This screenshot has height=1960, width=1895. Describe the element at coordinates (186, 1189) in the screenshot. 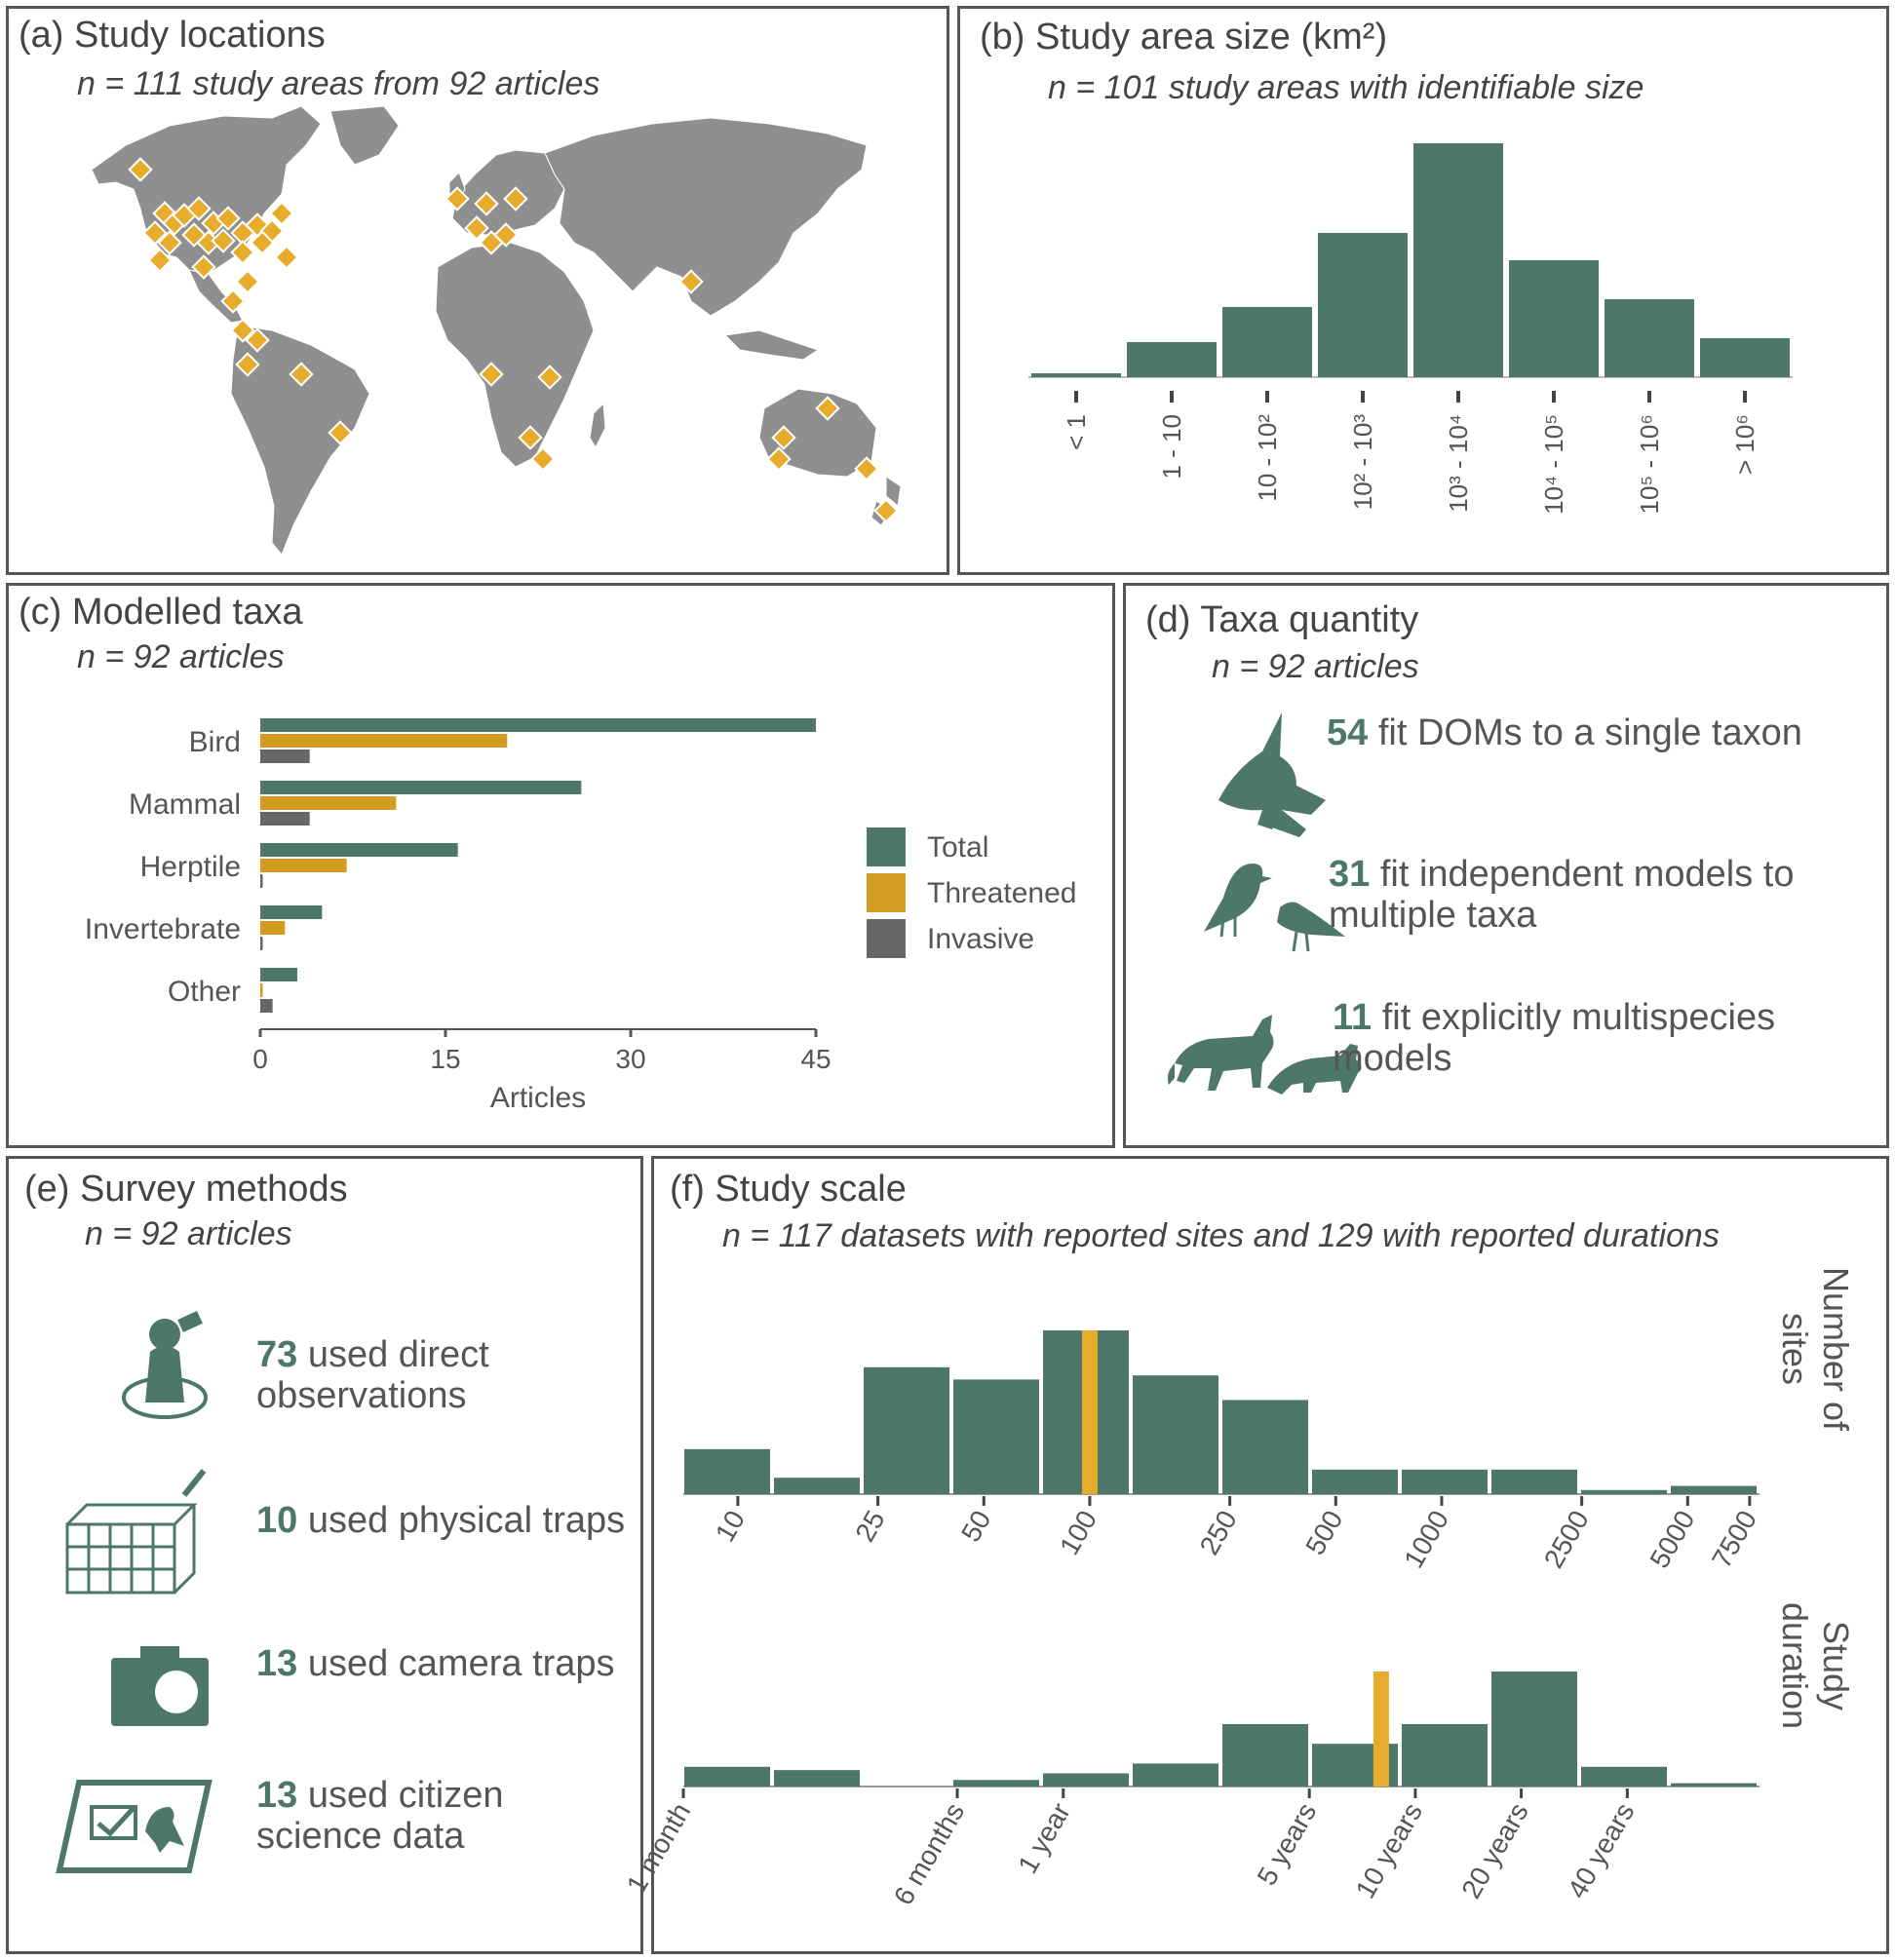

I see `panel-e-title: (e) Survey methods` at that location.